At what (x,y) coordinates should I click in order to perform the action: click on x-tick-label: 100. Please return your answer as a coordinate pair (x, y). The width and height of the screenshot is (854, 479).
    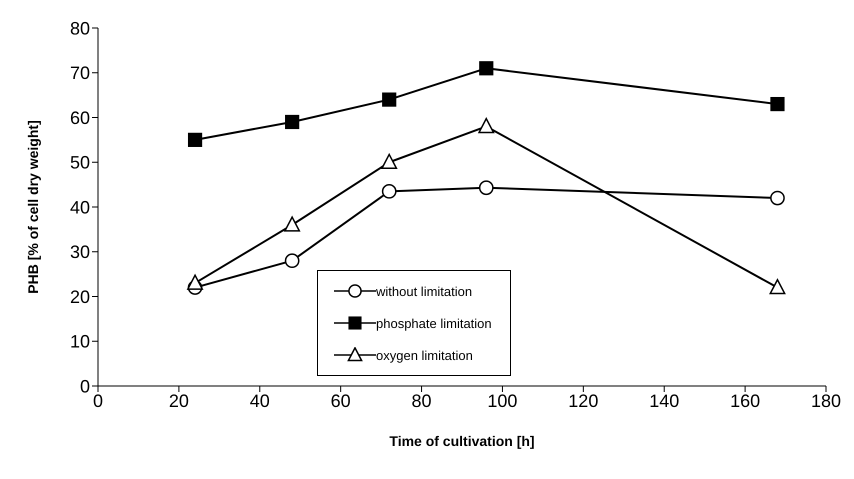
    Looking at the image, I should click on (502, 400).